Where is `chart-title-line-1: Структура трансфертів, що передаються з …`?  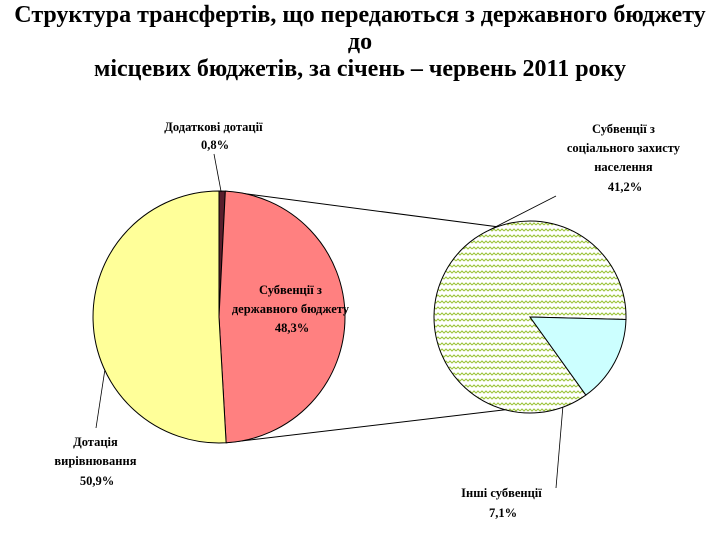
chart-title-line-1: Структура трансфертів, що передаються з … is located at coordinates (360, 28).